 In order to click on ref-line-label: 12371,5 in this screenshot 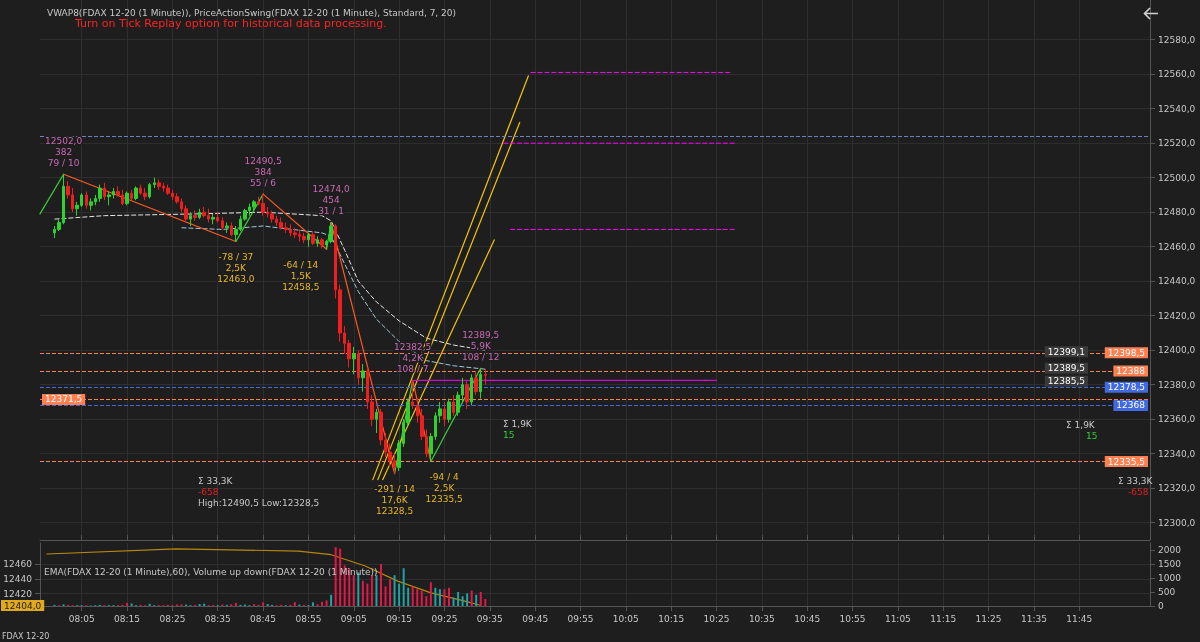, I will do `click(64, 399)`.